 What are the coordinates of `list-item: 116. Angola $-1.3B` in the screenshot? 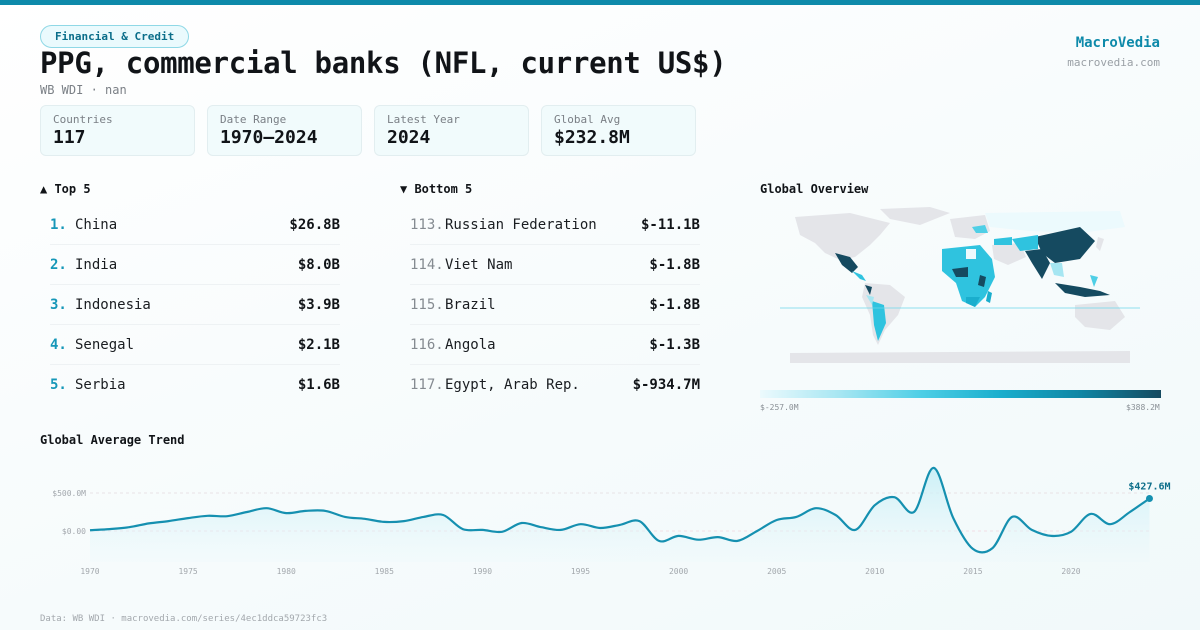 It's located at (555, 345).